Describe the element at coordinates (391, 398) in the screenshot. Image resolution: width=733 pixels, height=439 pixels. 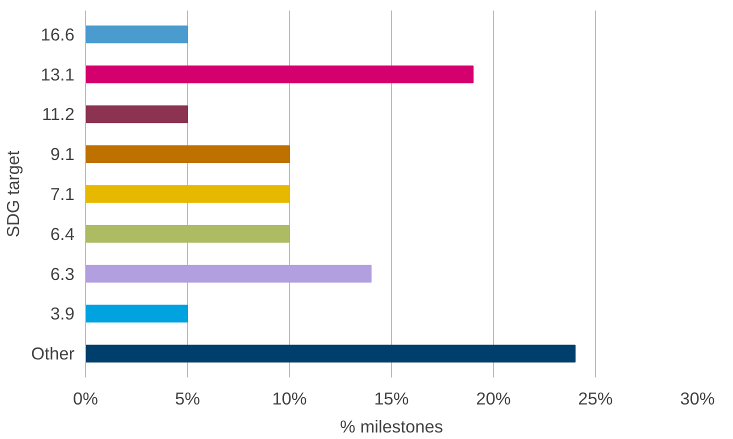
I see `x-tick-label: 15%` at that location.